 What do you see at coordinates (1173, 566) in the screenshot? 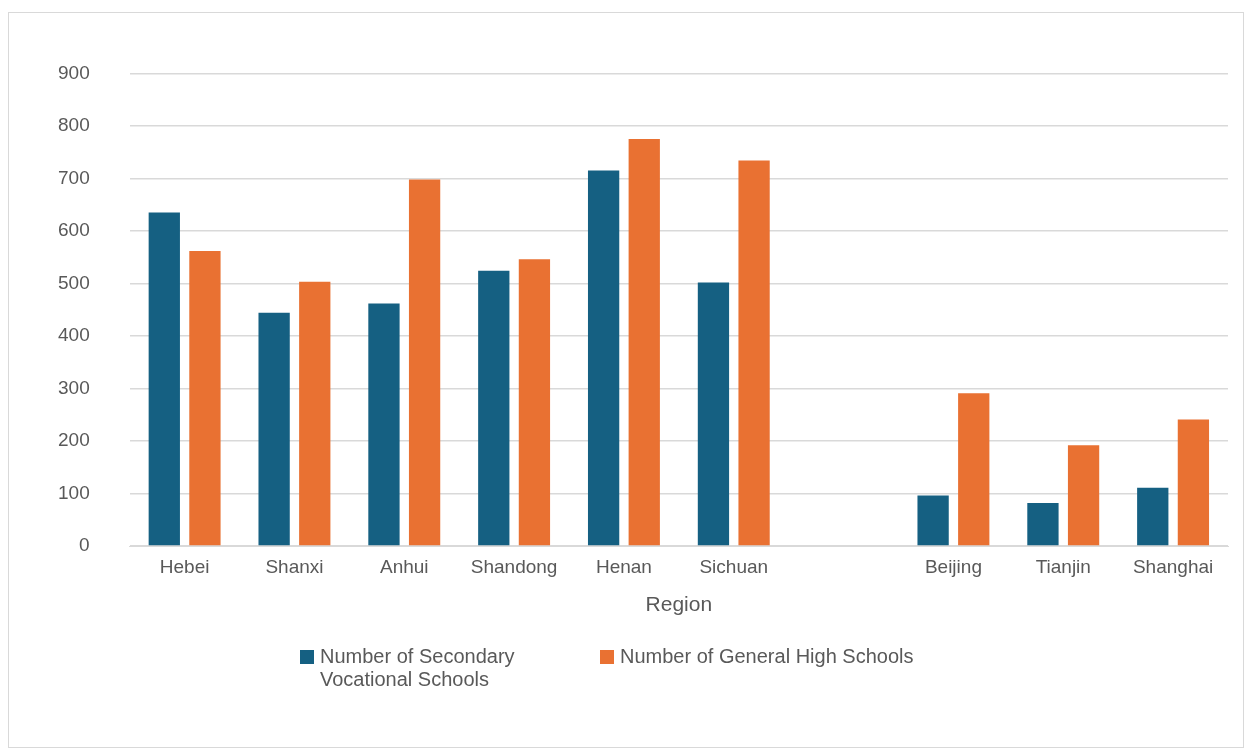
I see `x-tick-label: Shanghai` at bounding box center [1173, 566].